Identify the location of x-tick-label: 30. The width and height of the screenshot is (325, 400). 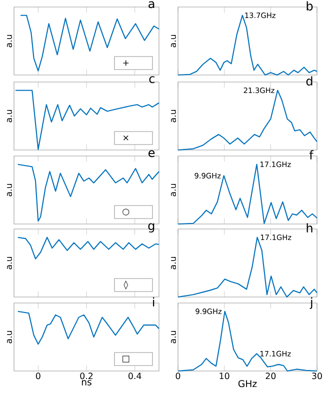
(317, 376).